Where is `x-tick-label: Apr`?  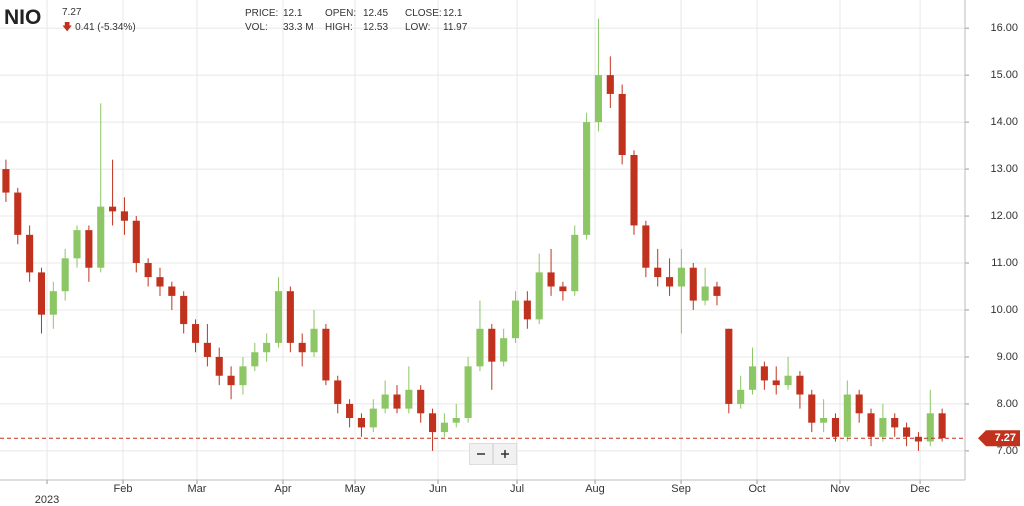
x-tick-label: Apr is located at coordinates (282, 489).